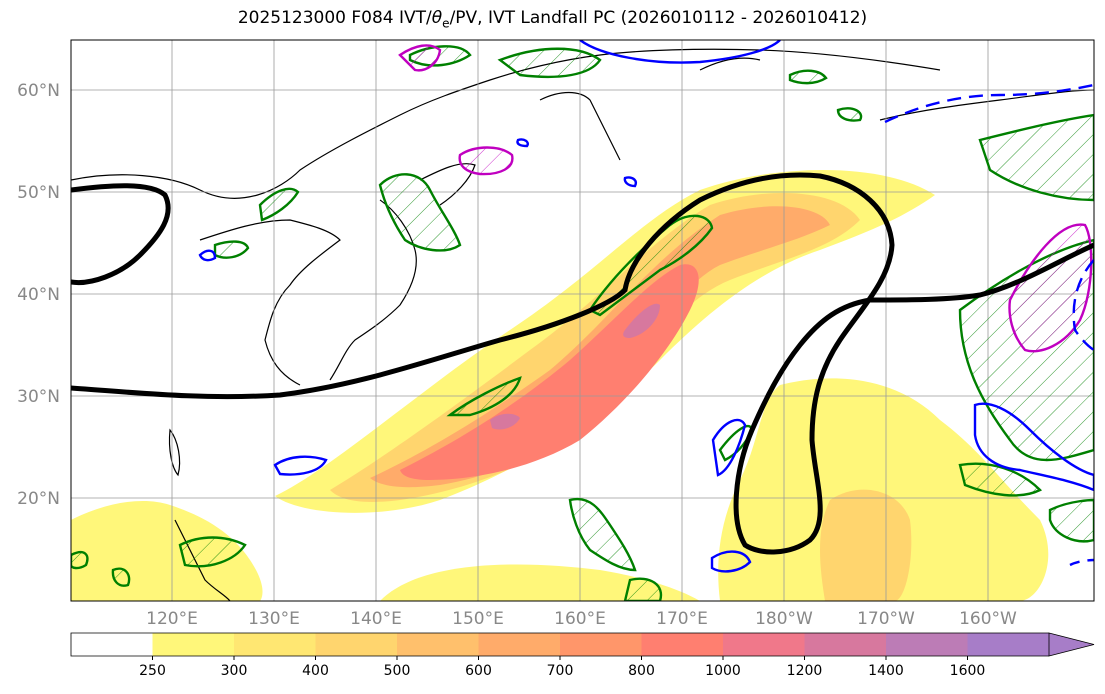 The image size is (1105, 694). Describe the element at coordinates (560, 671) in the screenshot. I see `colorbar-tick-label: 700` at that location.